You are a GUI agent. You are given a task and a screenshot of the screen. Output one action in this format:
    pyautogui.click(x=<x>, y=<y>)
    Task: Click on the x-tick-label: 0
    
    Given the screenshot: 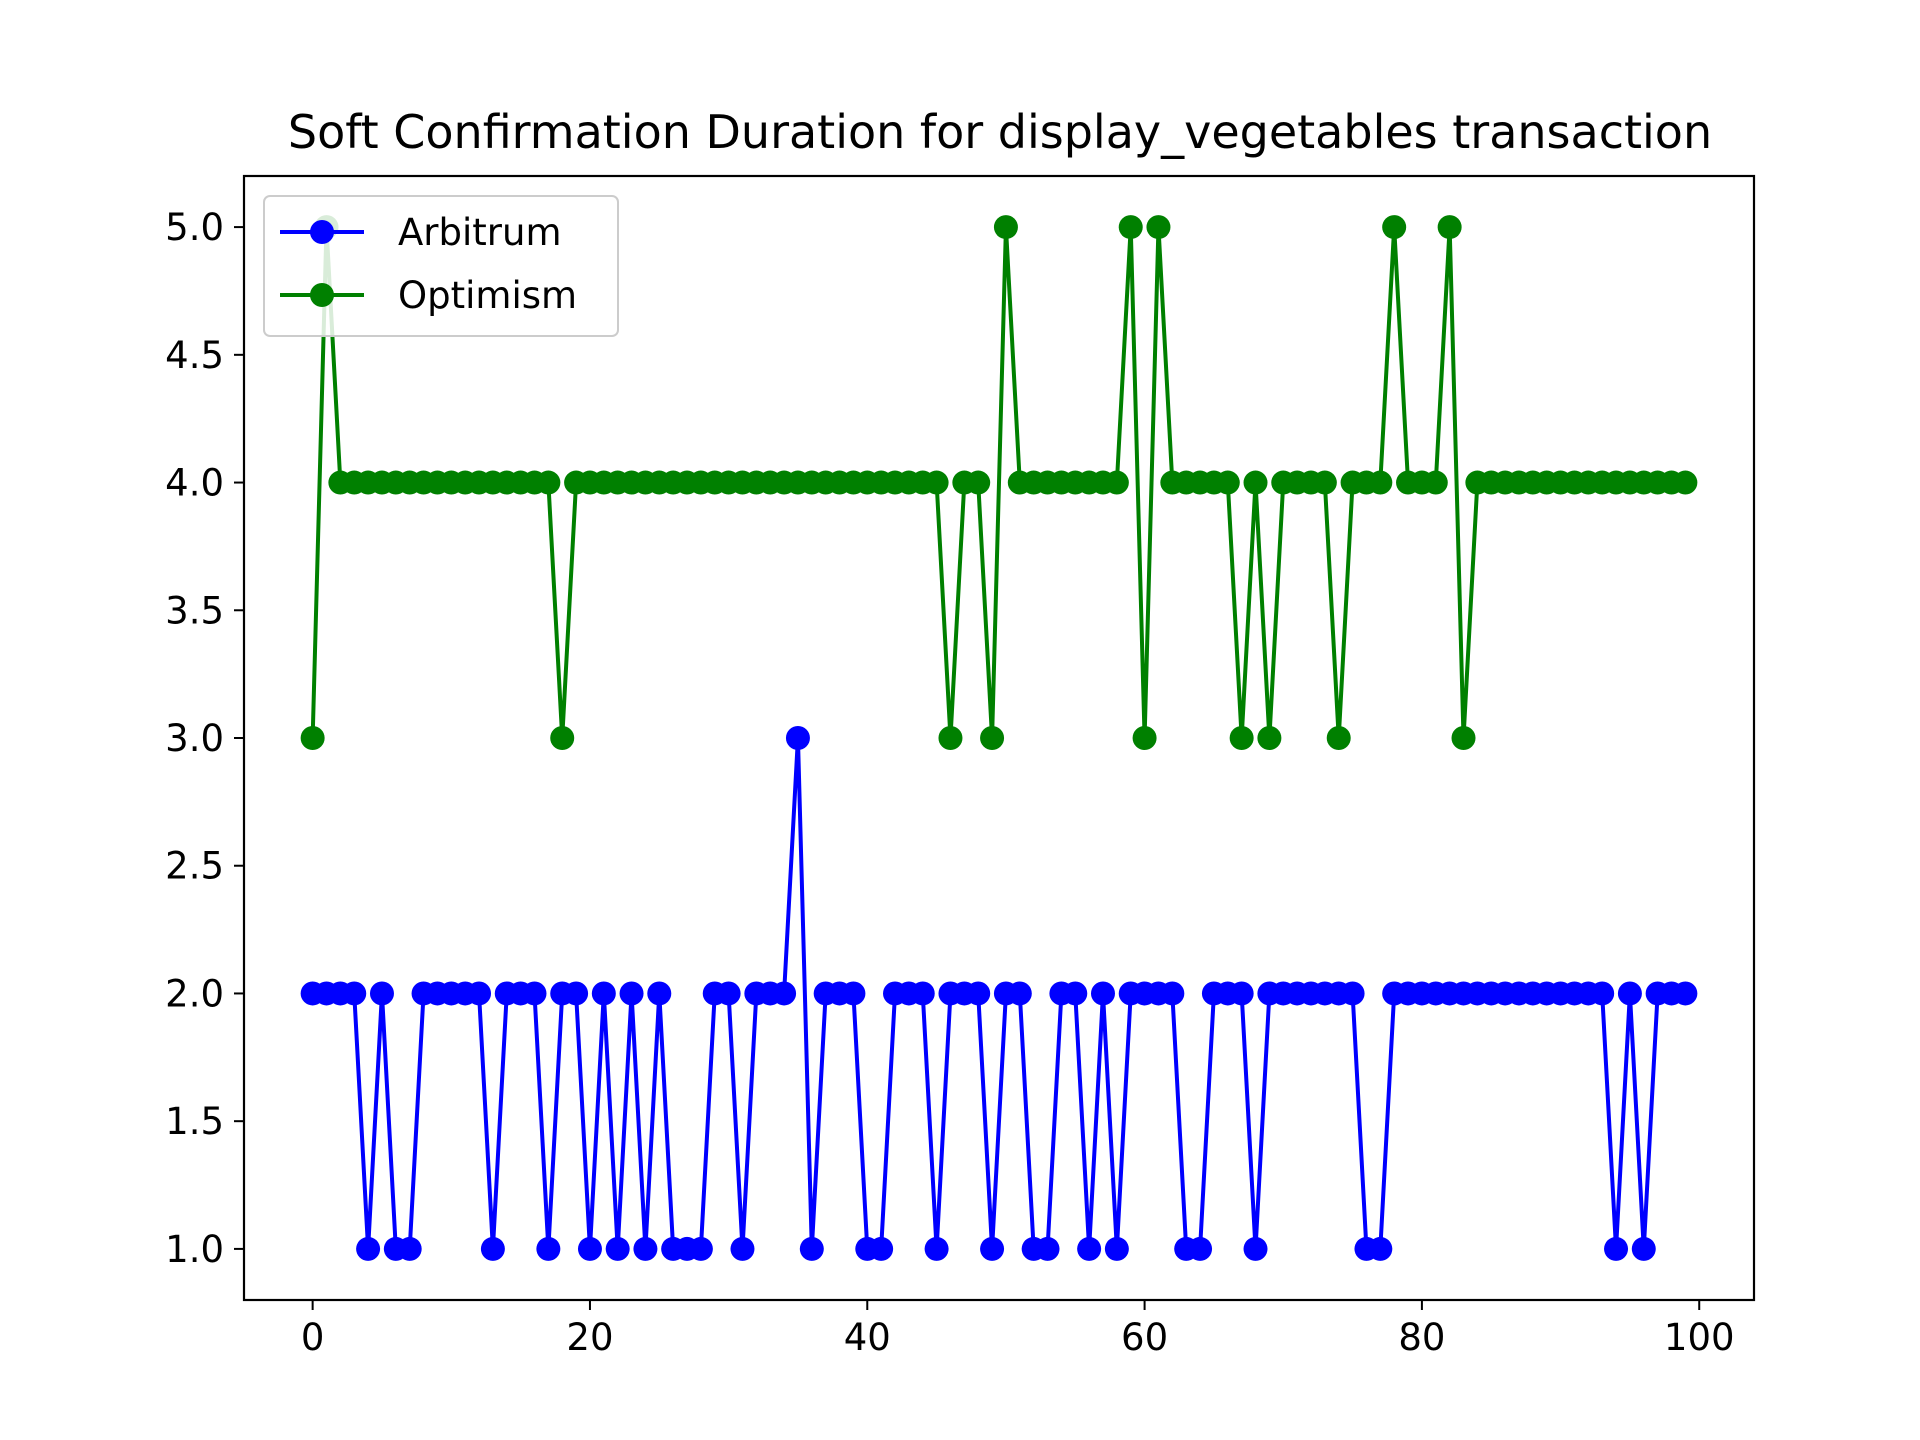 What is the action you would take?
    pyautogui.click(x=313, y=1337)
    